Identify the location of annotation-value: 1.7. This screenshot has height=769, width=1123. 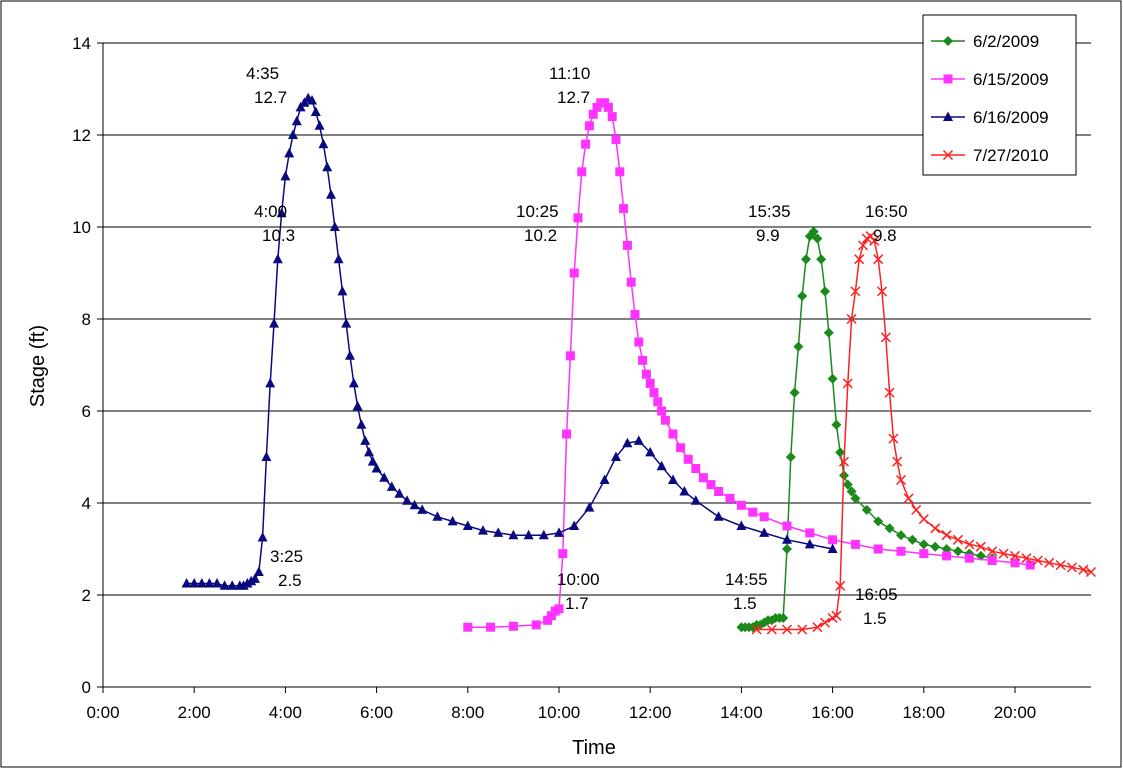
(577, 603).